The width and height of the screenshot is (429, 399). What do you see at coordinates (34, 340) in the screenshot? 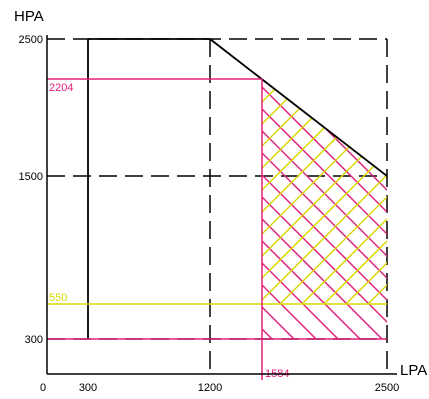
I see `y-tick-label-300: 300` at bounding box center [34, 340].